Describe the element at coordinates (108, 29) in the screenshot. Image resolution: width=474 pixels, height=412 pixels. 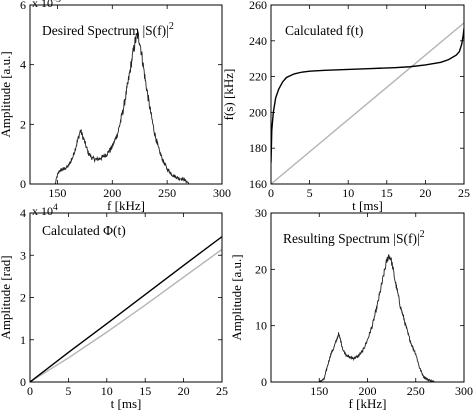
I see `chart-title: Desired Spectrum |S(f)|2` at that location.